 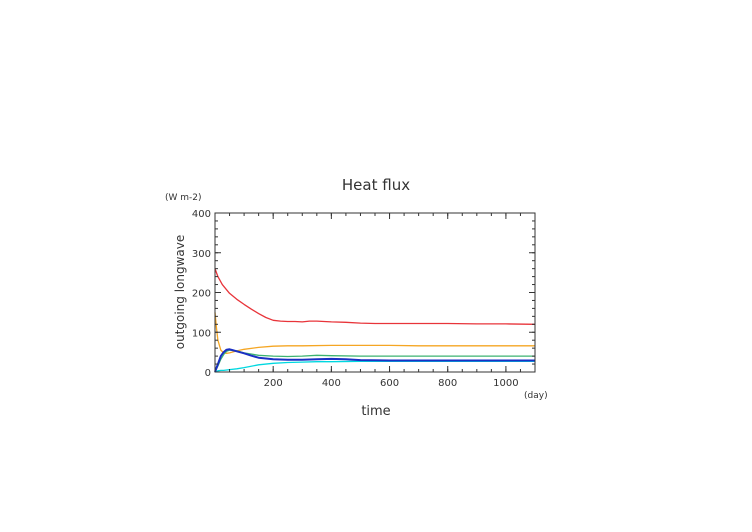 I want to click on y-tick-label: 100, so click(x=201, y=333).